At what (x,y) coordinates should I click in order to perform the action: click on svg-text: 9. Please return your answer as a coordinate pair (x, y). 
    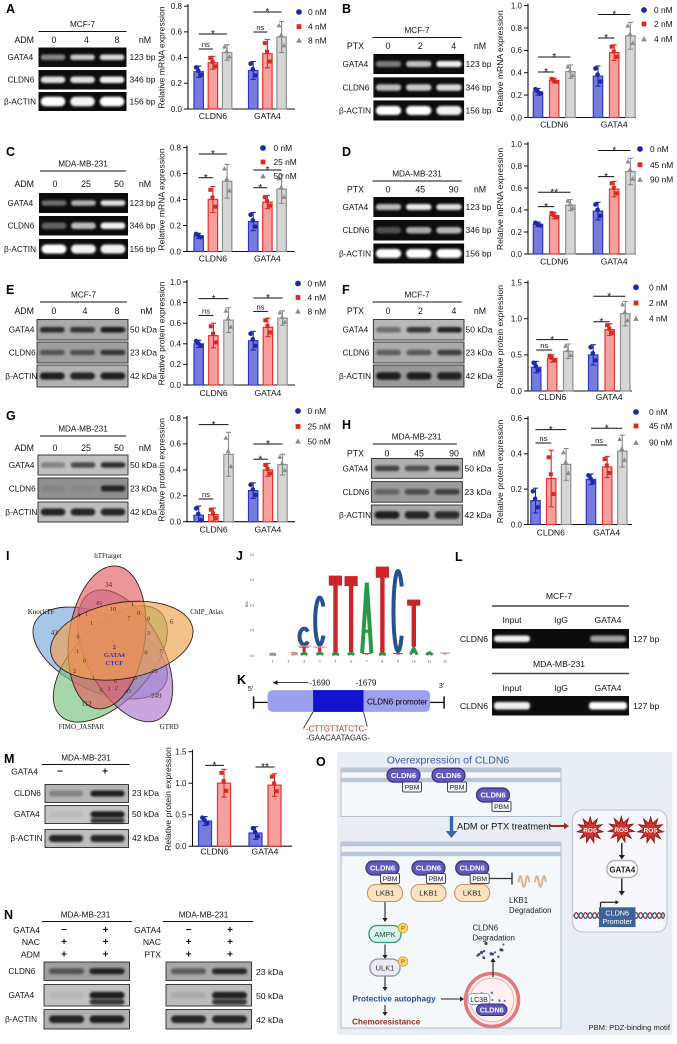
    Looking at the image, I should click on (398, 662).